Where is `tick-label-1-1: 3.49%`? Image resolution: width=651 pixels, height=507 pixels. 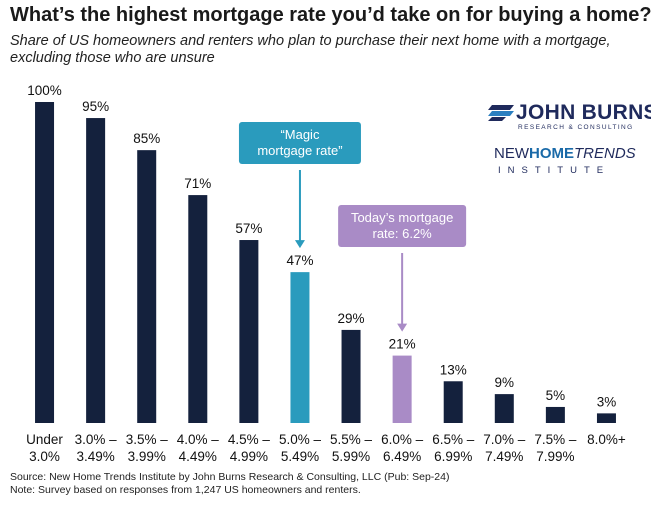
tick-label-1-1: 3.49% is located at coordinates (95, 456).